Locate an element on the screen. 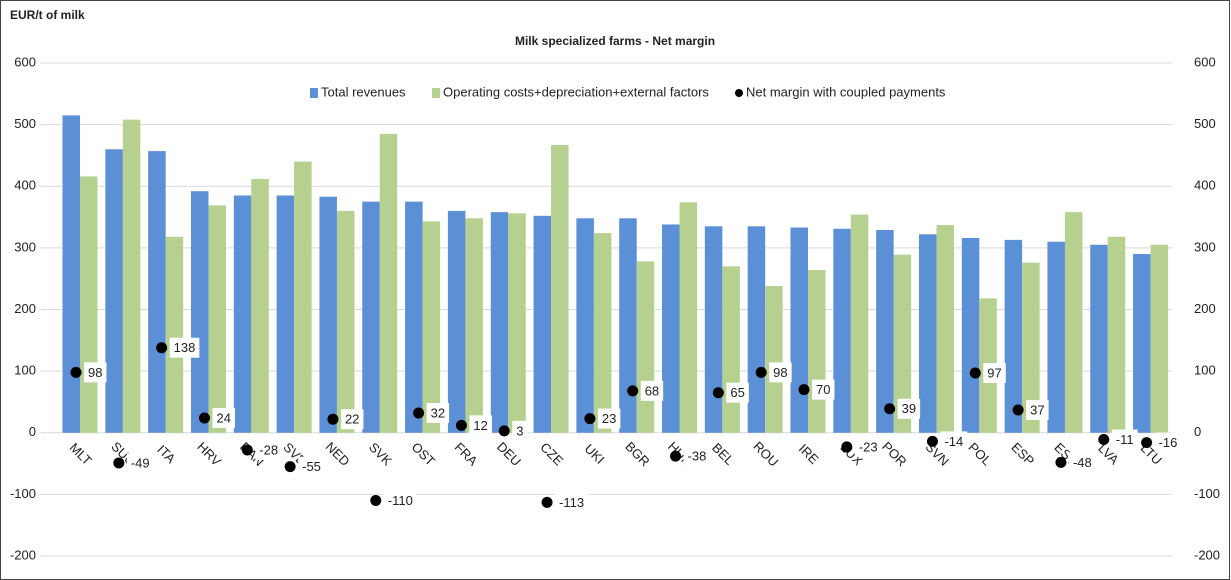 This screenshot has height=580, width=1231. data-label: -14 is located at coordinates (953, 441).